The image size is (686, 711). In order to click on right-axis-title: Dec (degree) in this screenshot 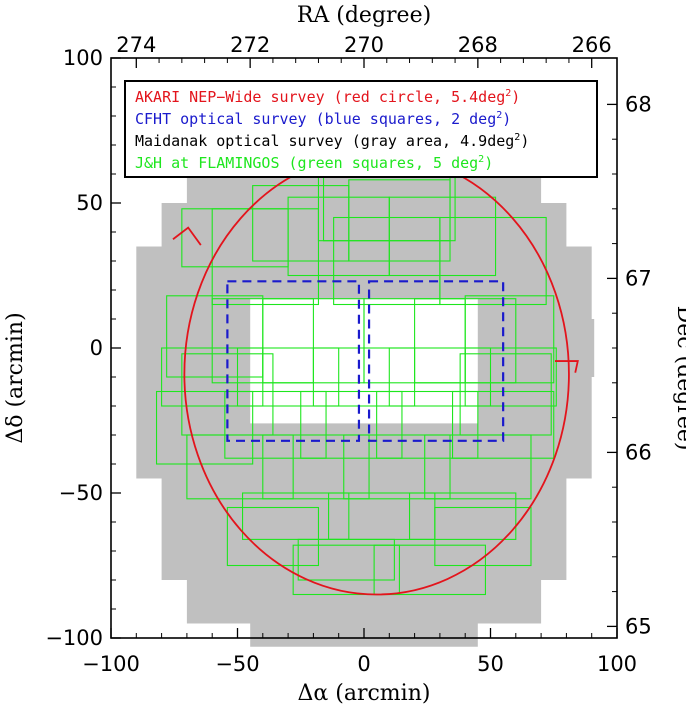, I will do `click(679, 378)`.